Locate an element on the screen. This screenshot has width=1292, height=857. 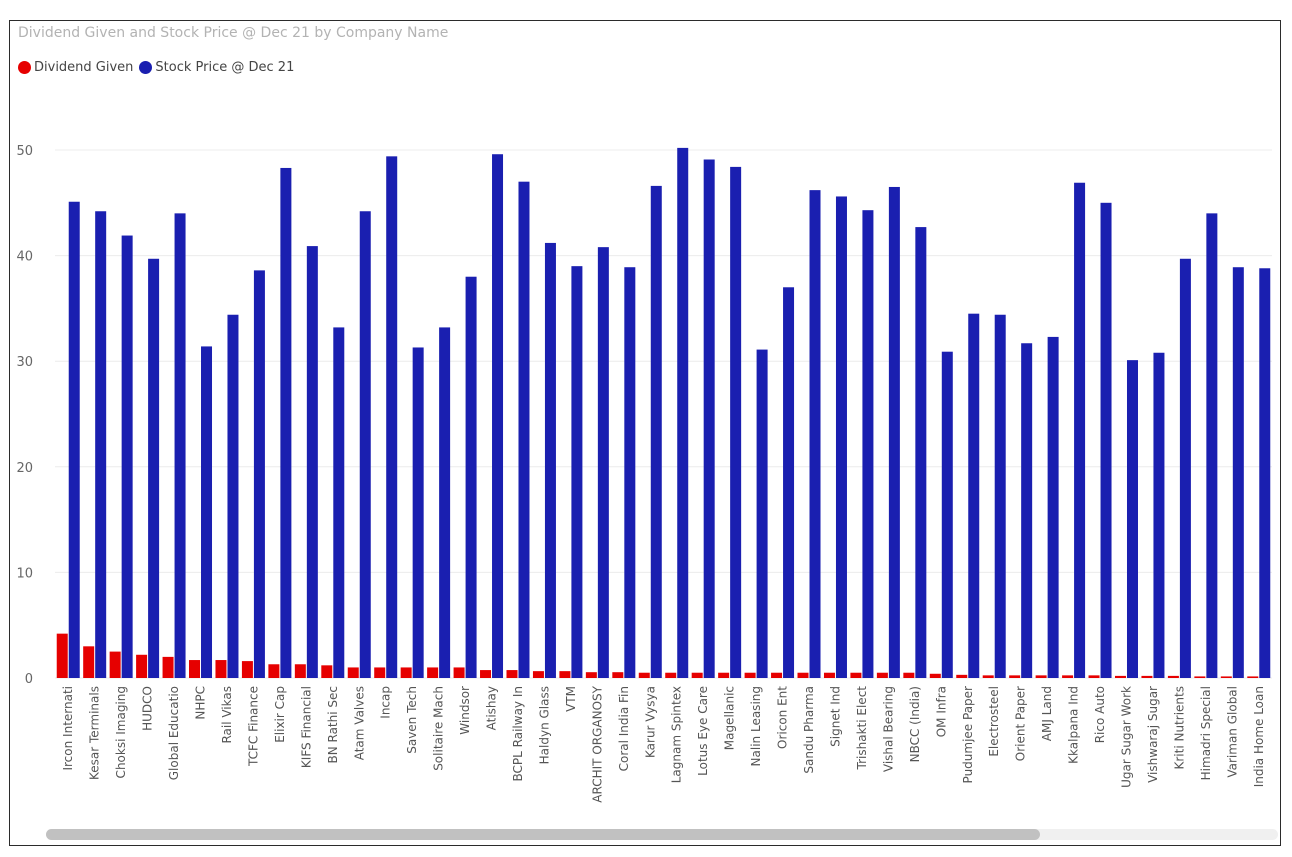
x-tick-label: Oricon Ent is located at coordinates (783, 717).